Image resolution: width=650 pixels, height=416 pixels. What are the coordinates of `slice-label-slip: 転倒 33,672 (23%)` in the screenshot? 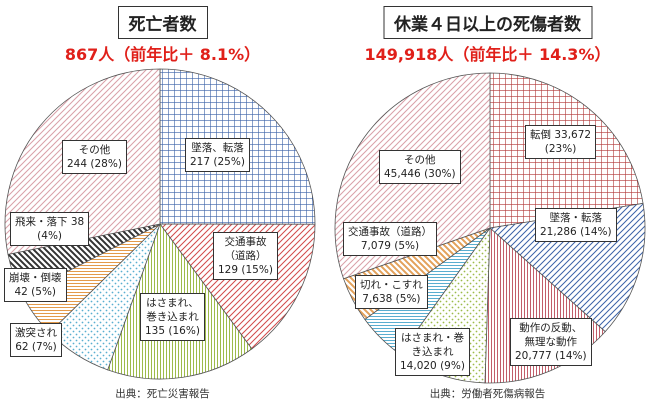 It's located at (561, 142).